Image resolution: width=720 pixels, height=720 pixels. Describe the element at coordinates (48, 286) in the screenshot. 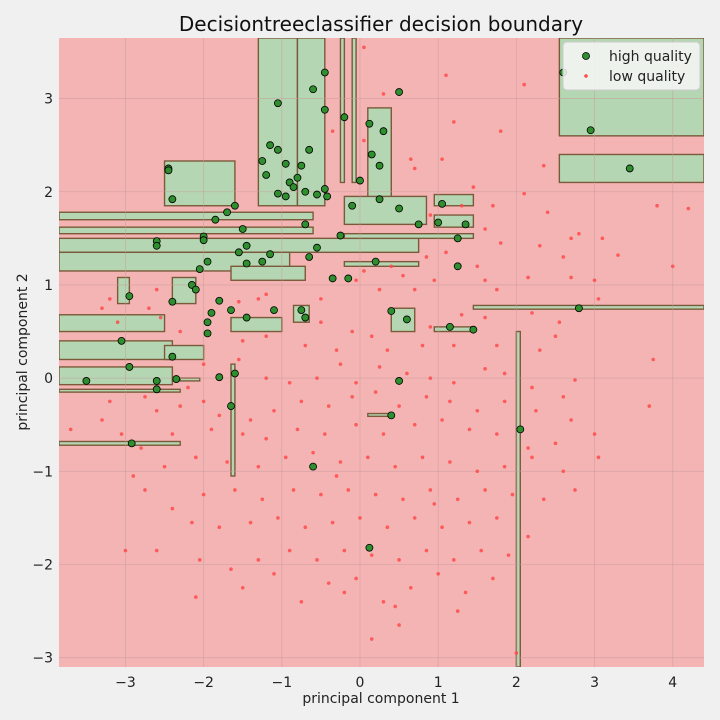

I see `y-tick-label: 1` at that location.